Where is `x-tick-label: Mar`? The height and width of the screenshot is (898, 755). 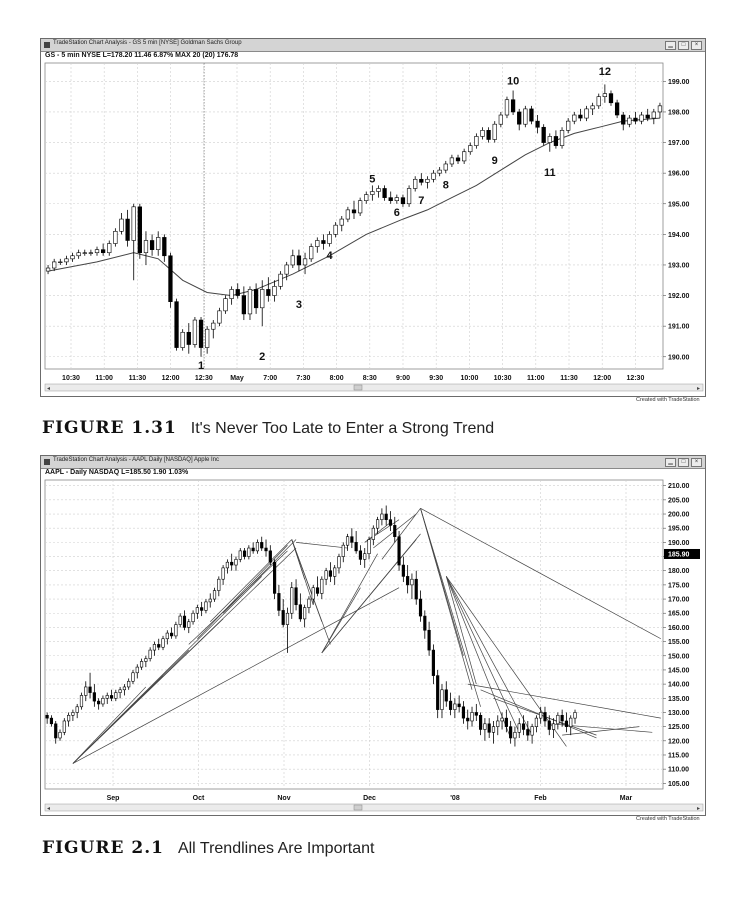
x-tick-label: Mar is located at coordinates (626, 798).